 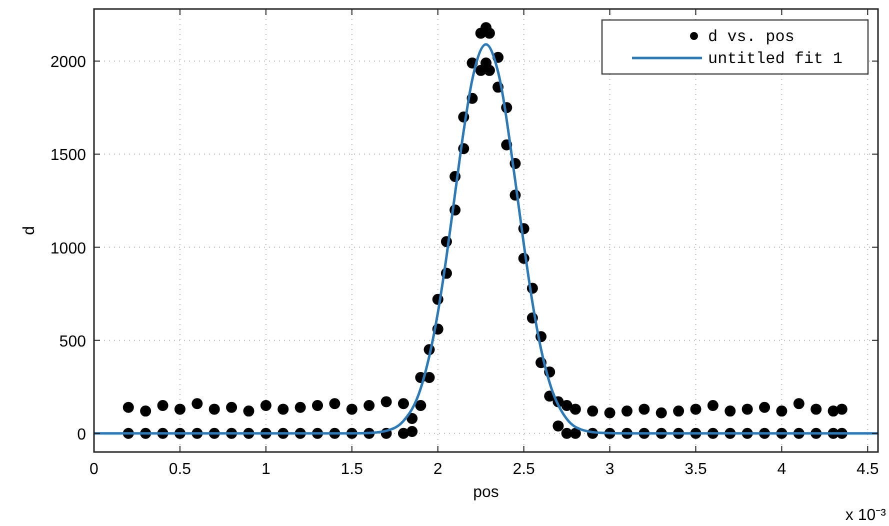 What do you see at coordinates (867, 469) in the screenshot?
I see `x-tick-label: 4.5` at bounding box center [867, 469].